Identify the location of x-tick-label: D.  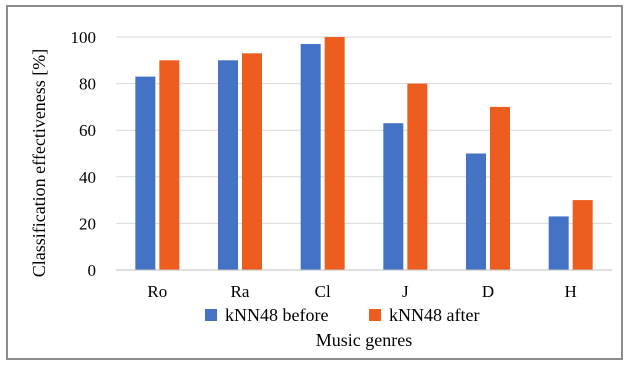
(488, 291).